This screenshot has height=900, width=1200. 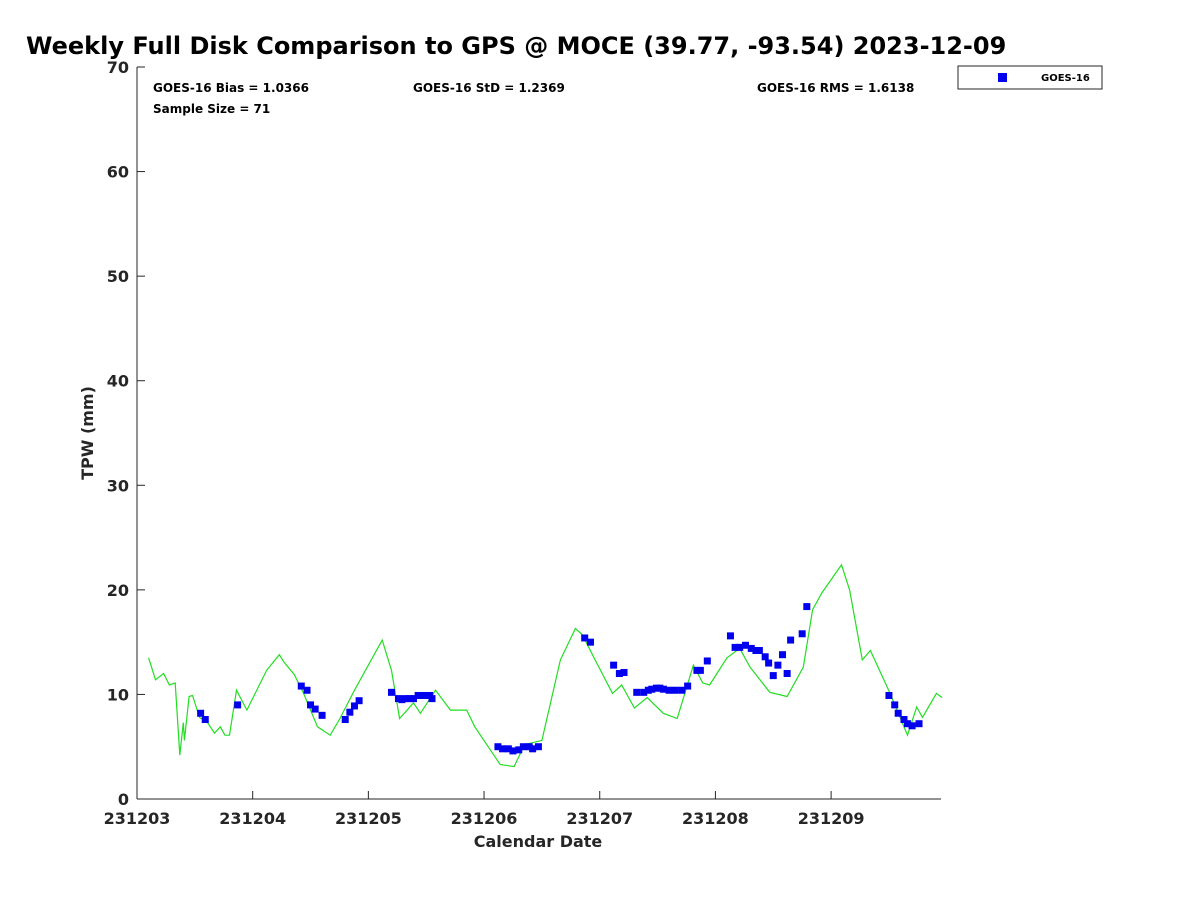 I want to click on y-tick-label: 30, so click(x=118, y=485).